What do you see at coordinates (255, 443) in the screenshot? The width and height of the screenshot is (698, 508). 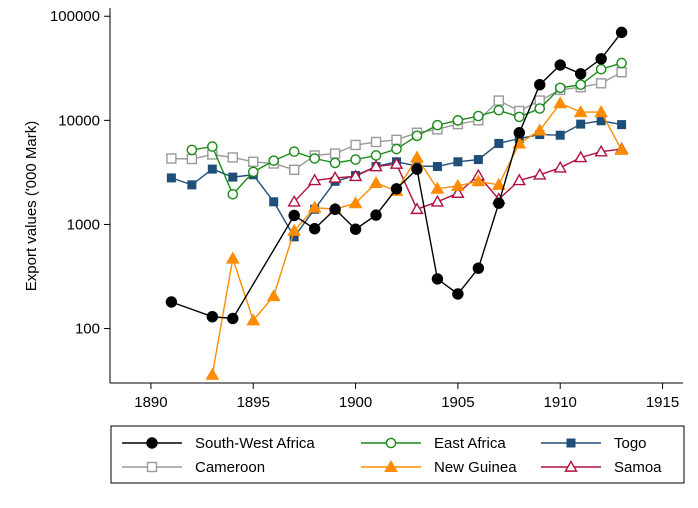 I see `legend-label: South-West Africa` at bounding box center [255, 443].